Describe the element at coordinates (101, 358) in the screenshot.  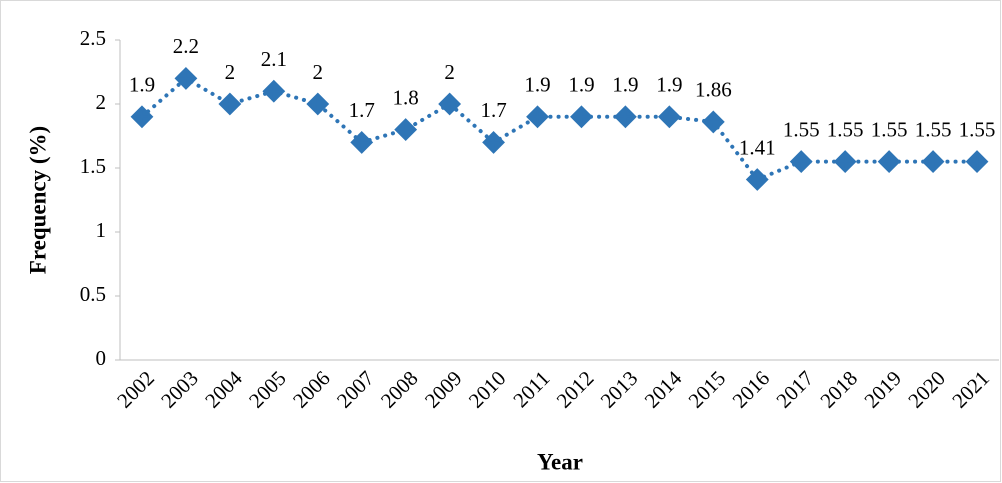
I see `y-tick-label: 0` at that location.